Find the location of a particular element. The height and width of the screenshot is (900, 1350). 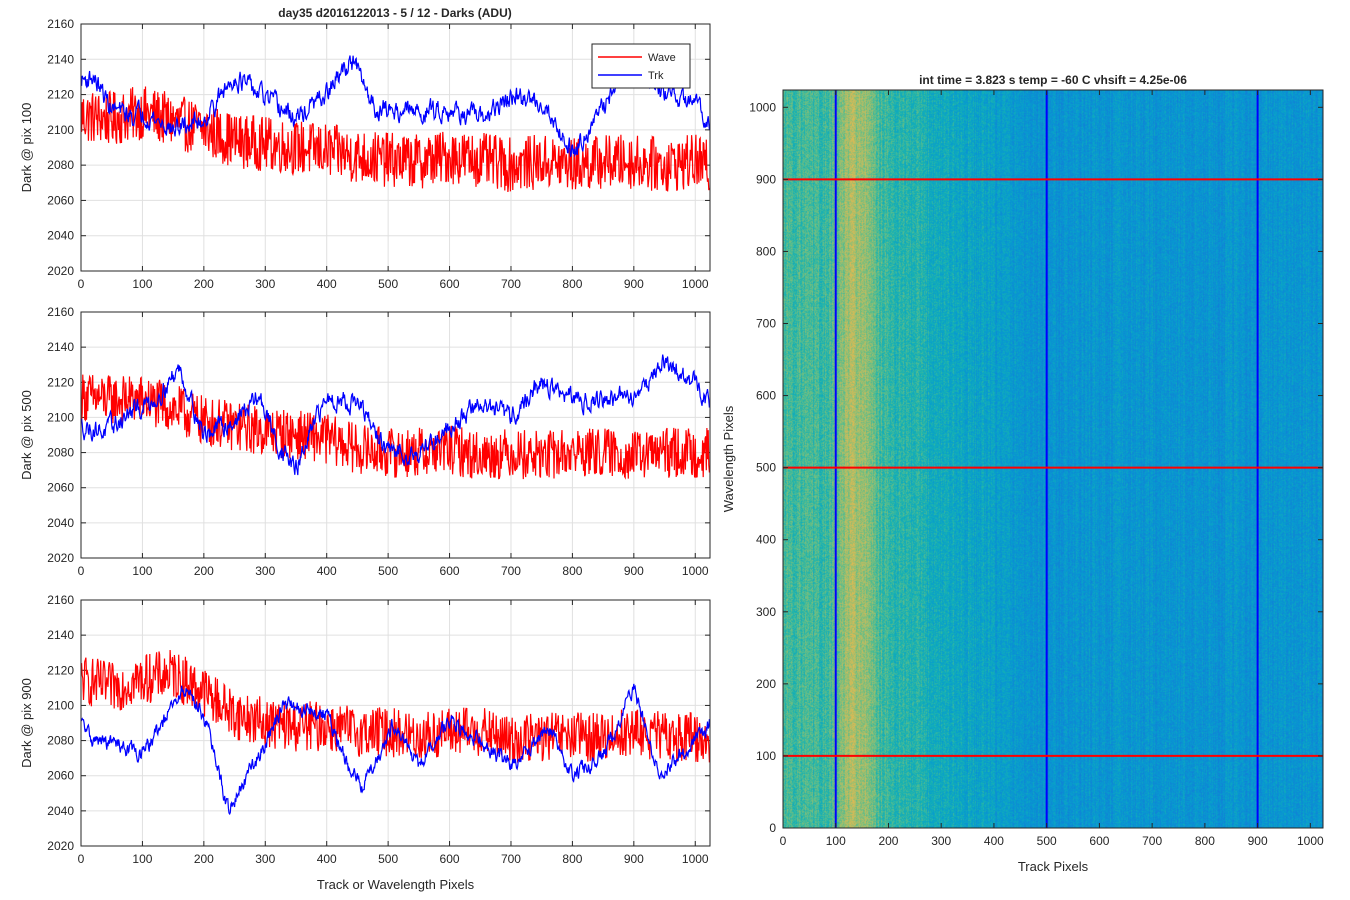

y-axis-label: Dark @ pix 500 is located at coordinates (26, 435).